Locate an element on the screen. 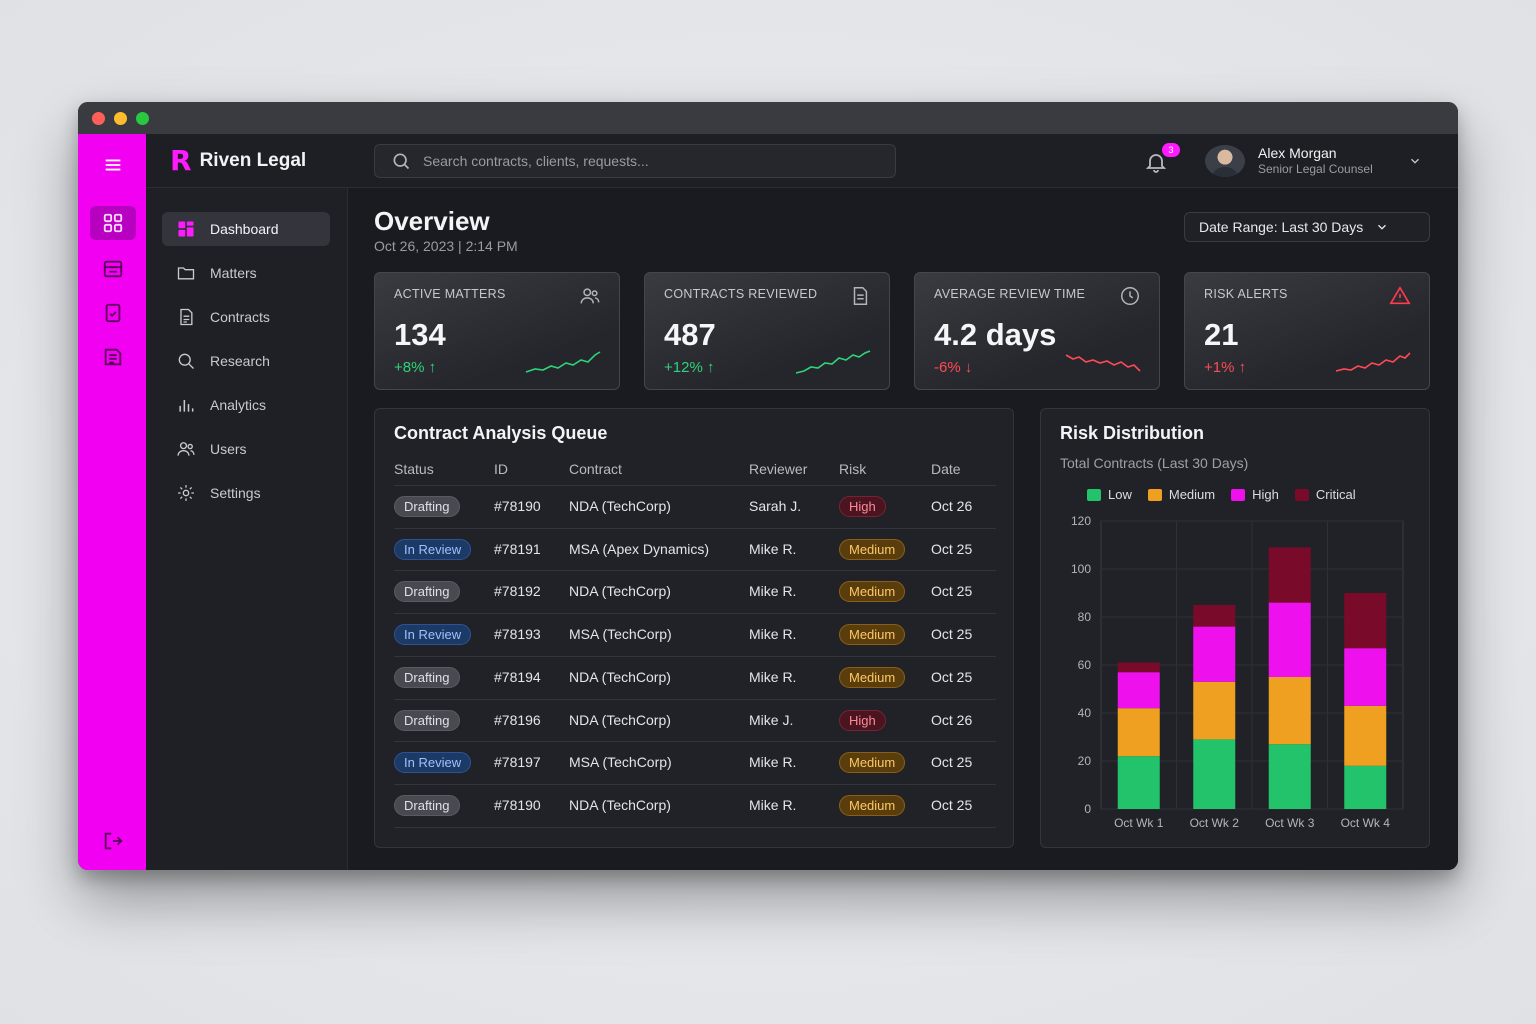 Image resolution: width=1536 pixels, height=1024 pixels. close-window-button is located at coordinates (98, 118).